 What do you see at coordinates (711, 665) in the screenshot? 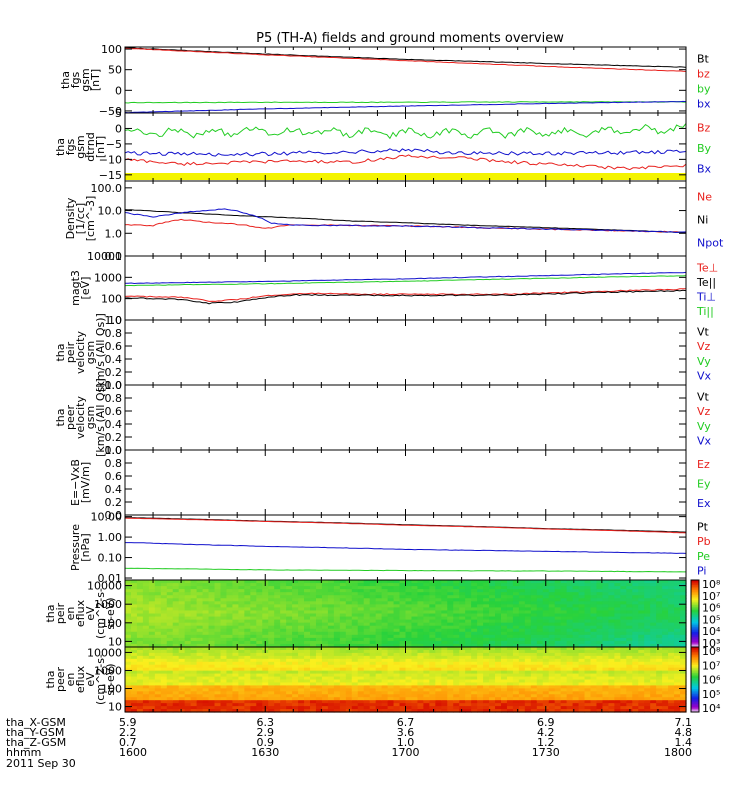
I see `colorbar-tick-label: 10⁷` at bounding box center [711, 665].